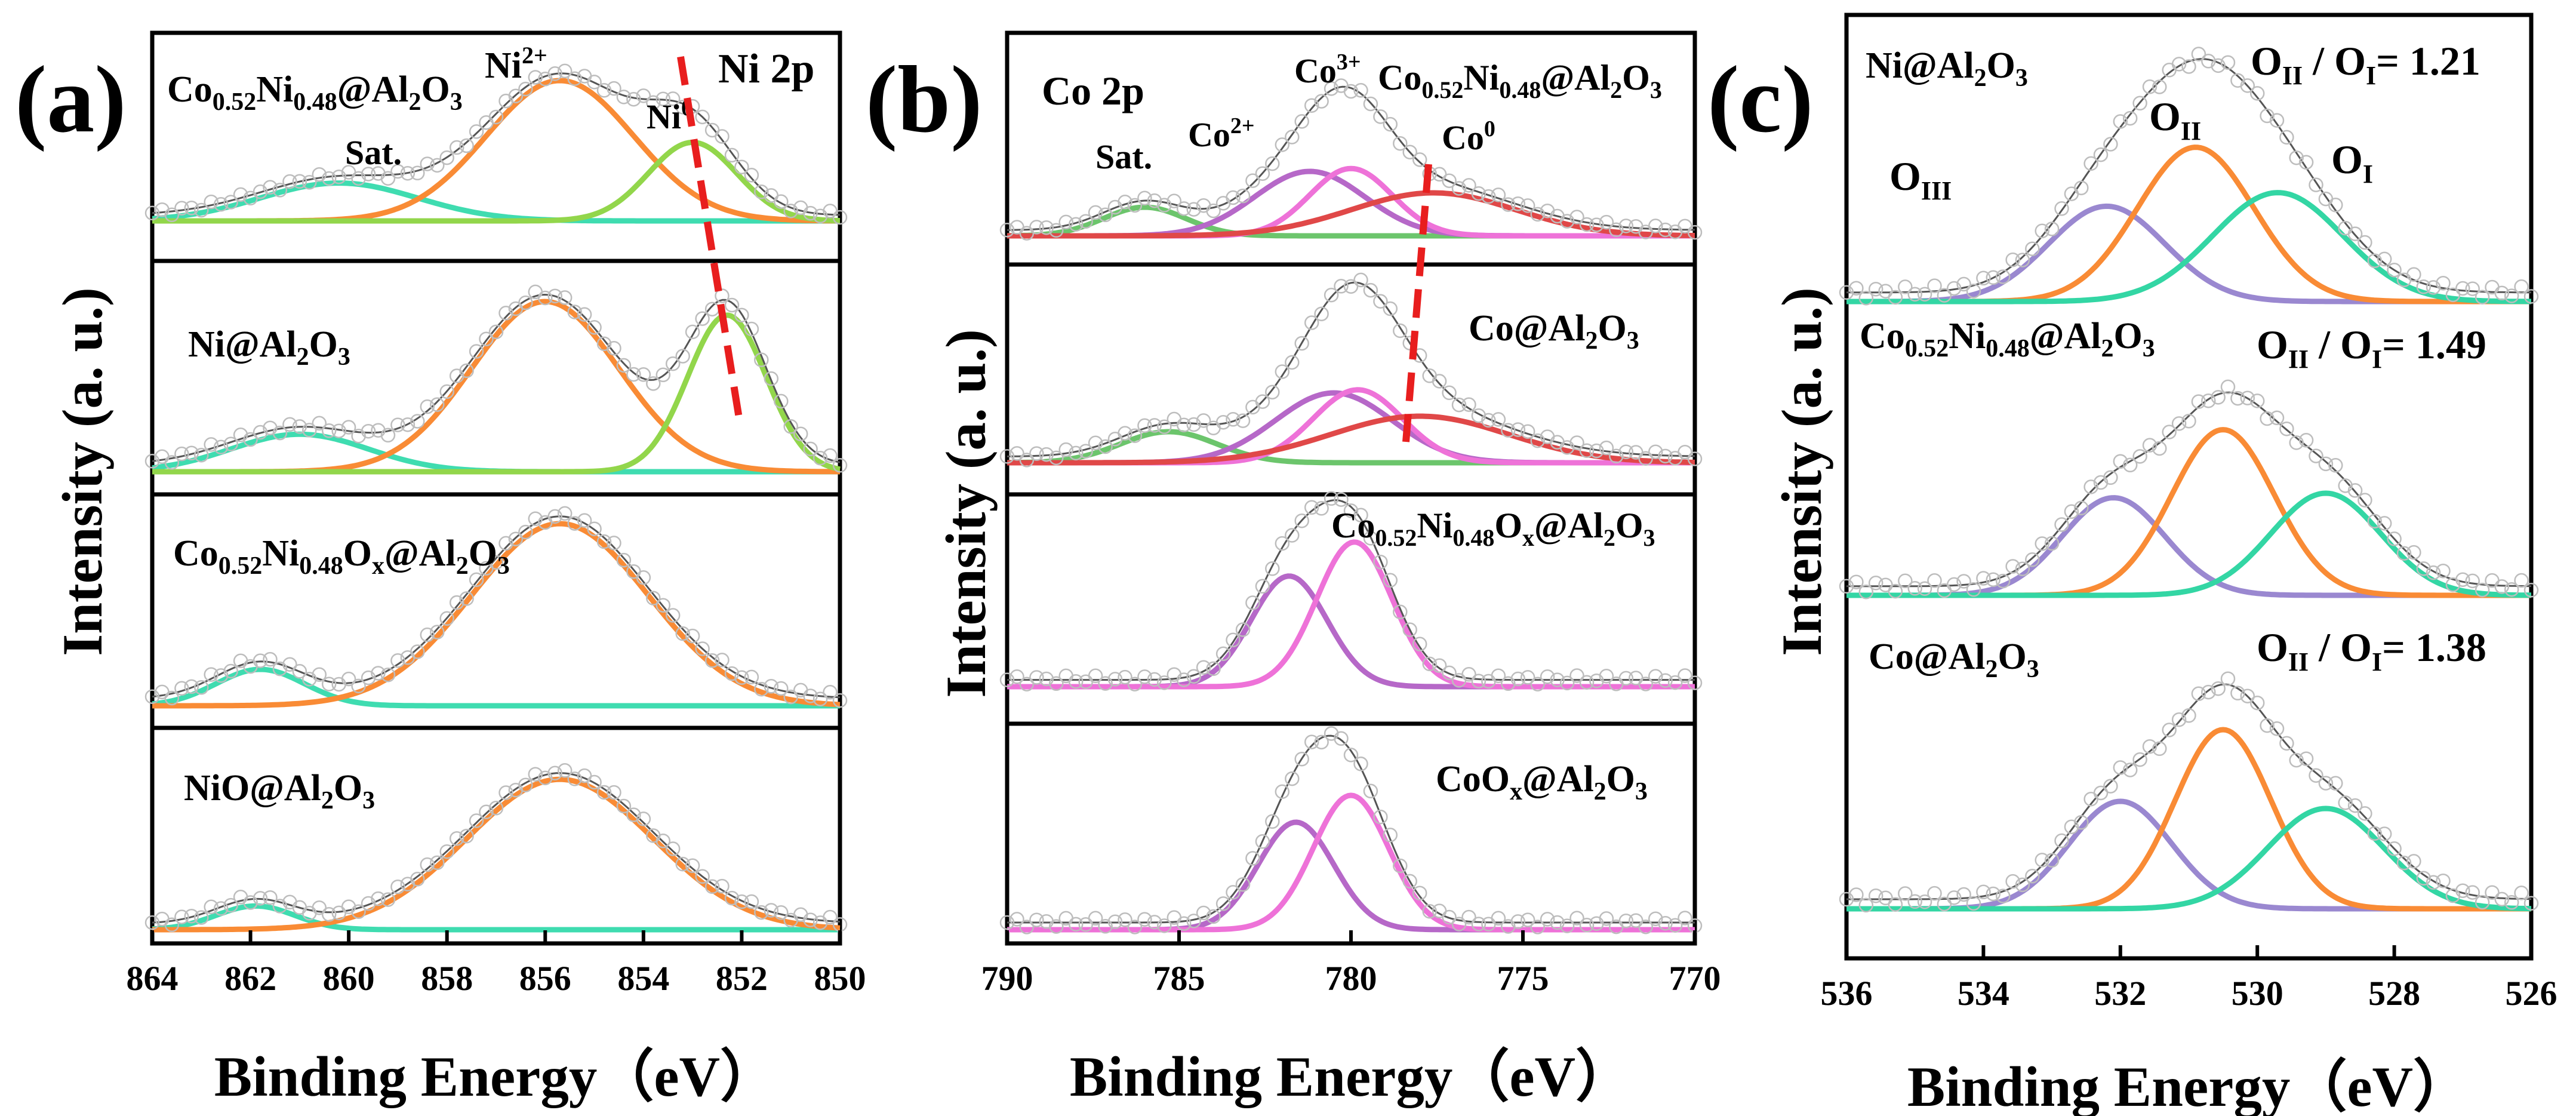 This screenshot has width=2576, height=1116. I want to click on ylabel-a: Intensity (a. u.), so click(82, 471).